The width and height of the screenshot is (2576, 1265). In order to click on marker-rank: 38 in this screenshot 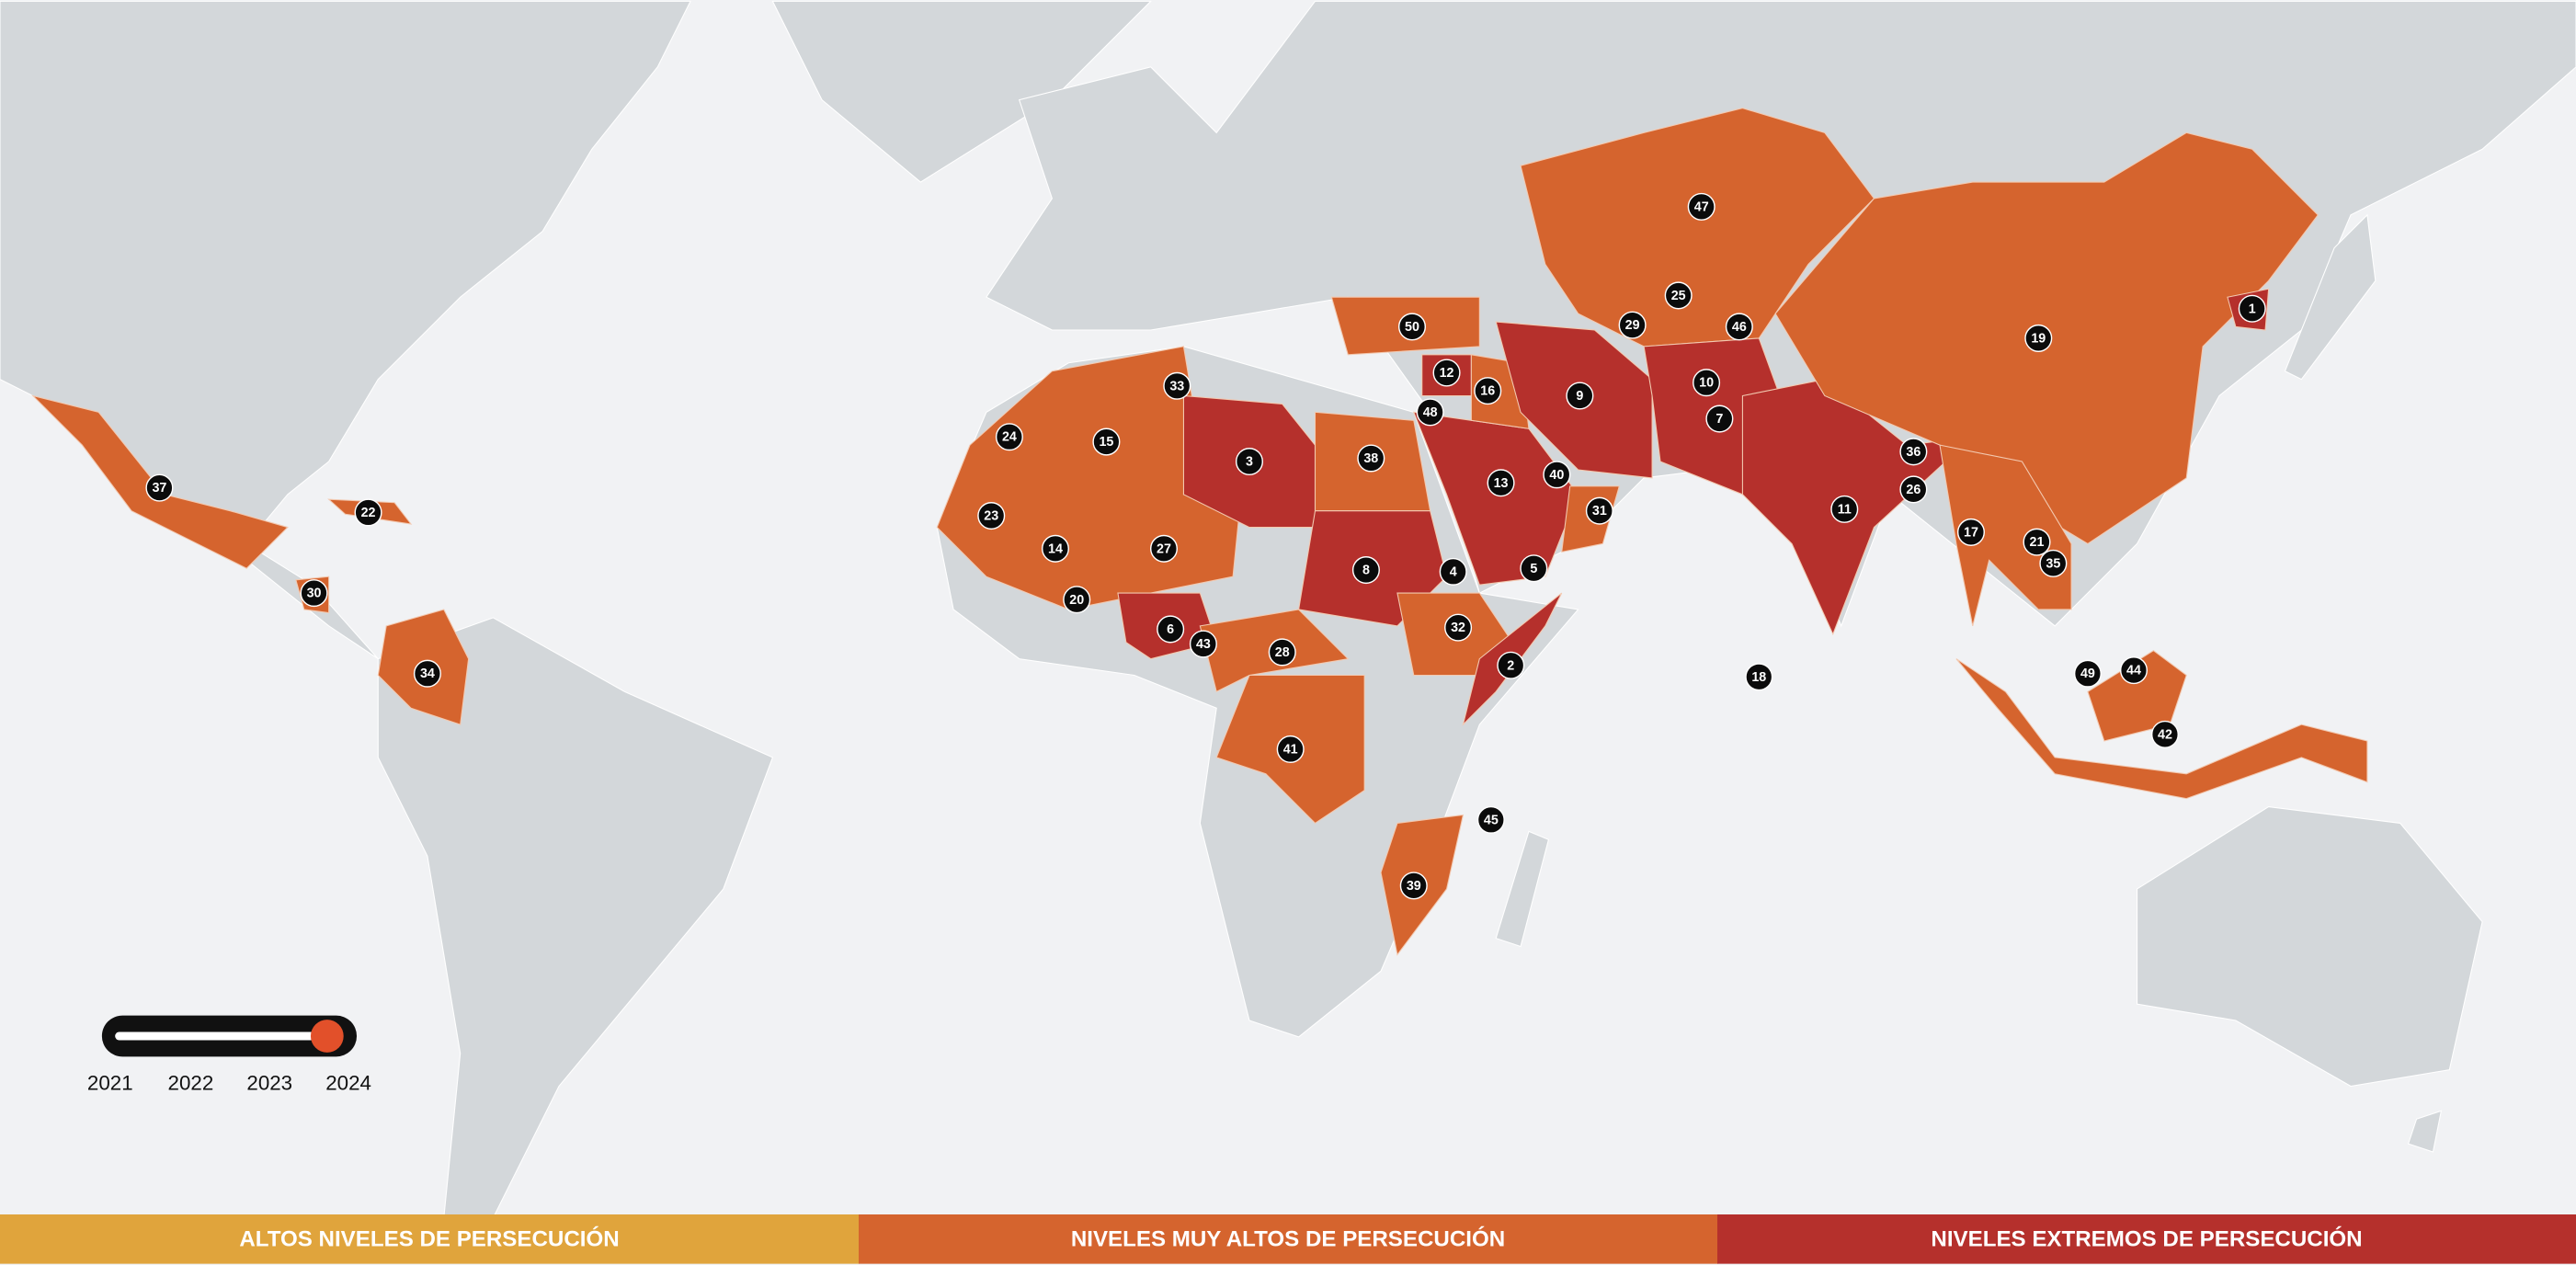, I will do `click(1370, 458)`.